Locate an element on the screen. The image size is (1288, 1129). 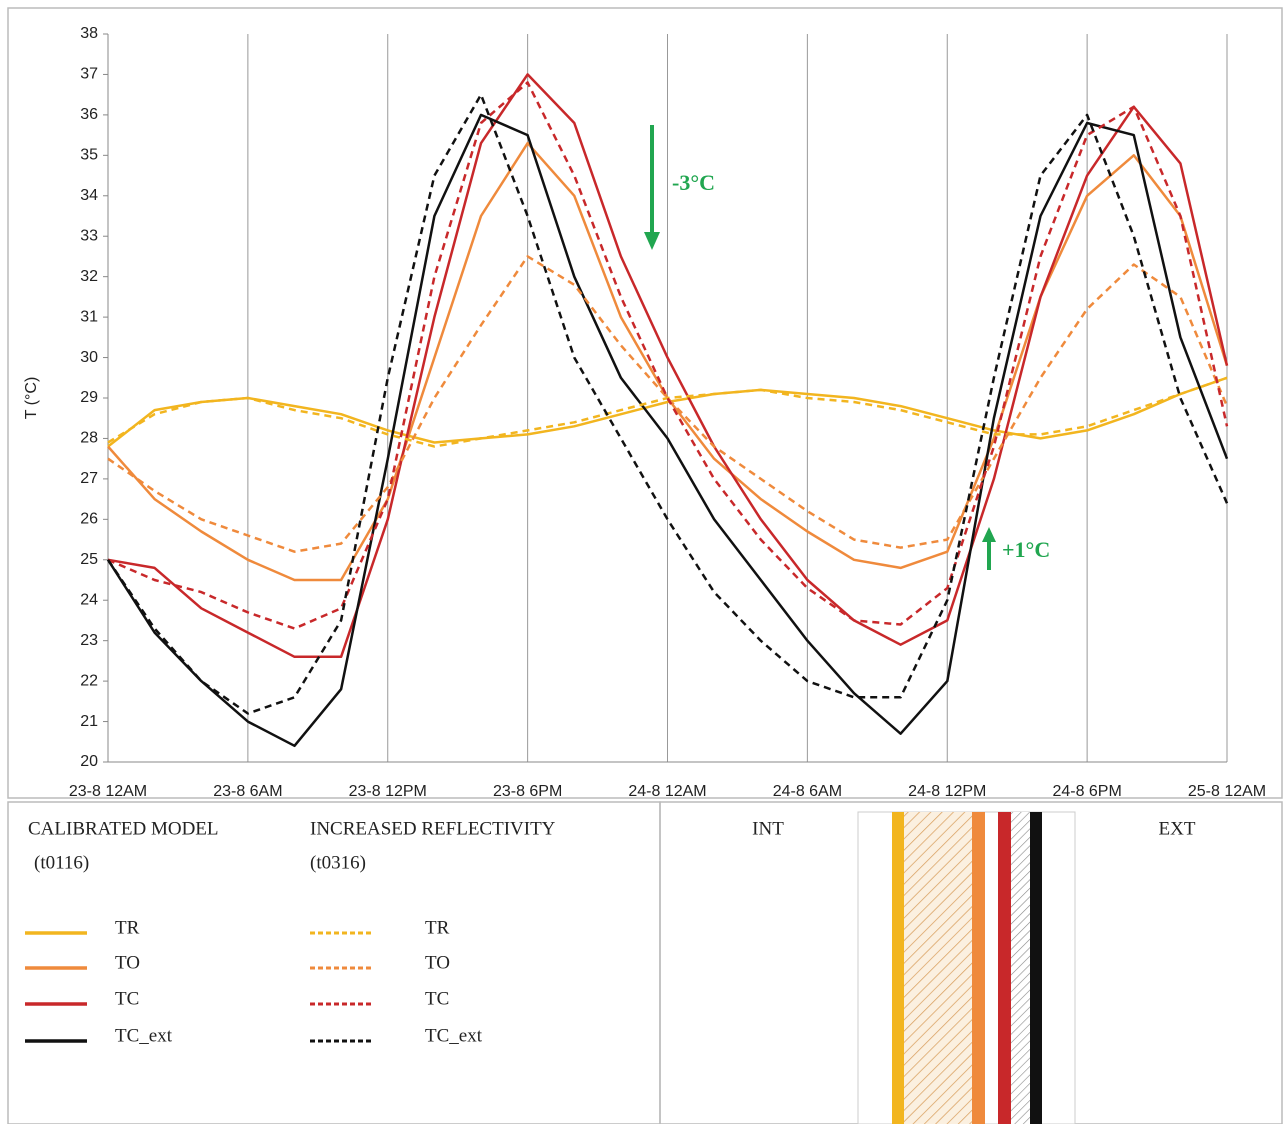
y-tick-label: 33 is located at coordinates (89, 235).